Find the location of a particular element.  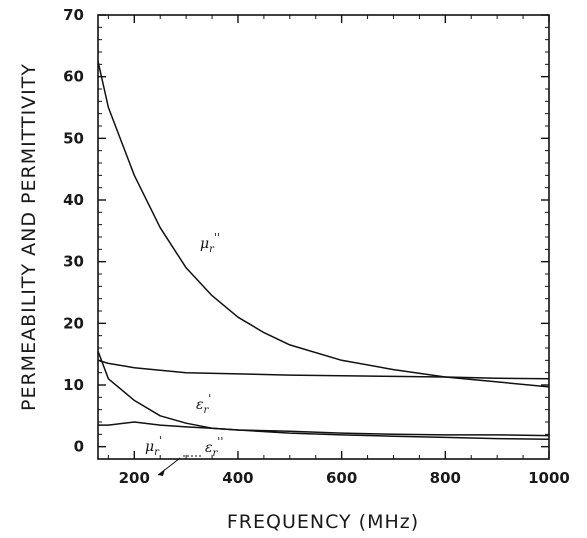

y-tick-label: 50 is located at coordinates (73, 138).